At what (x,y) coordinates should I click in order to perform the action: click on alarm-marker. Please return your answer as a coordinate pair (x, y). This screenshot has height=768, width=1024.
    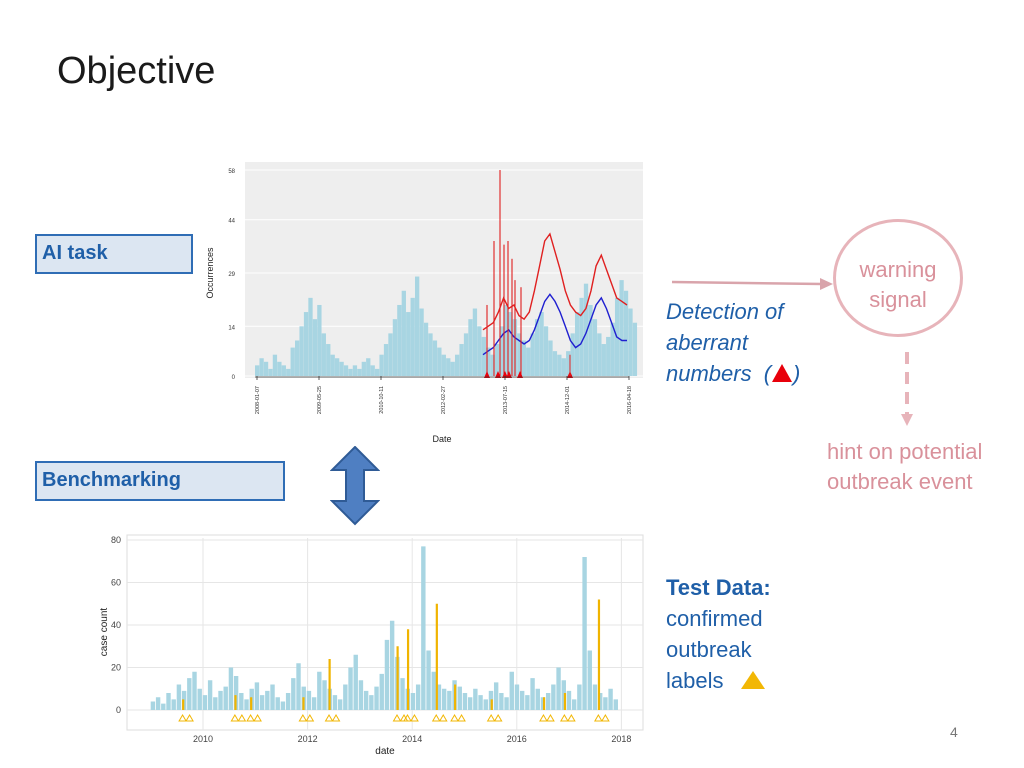
    Looking at the image, I should click on (509, 374).